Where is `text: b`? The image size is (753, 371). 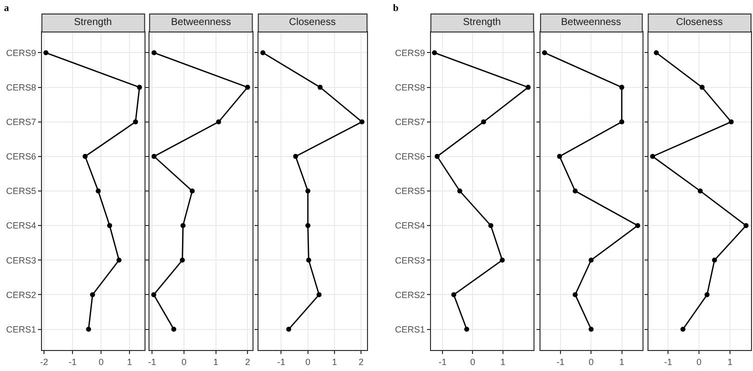 text: b is located at coordinates (396, 8).